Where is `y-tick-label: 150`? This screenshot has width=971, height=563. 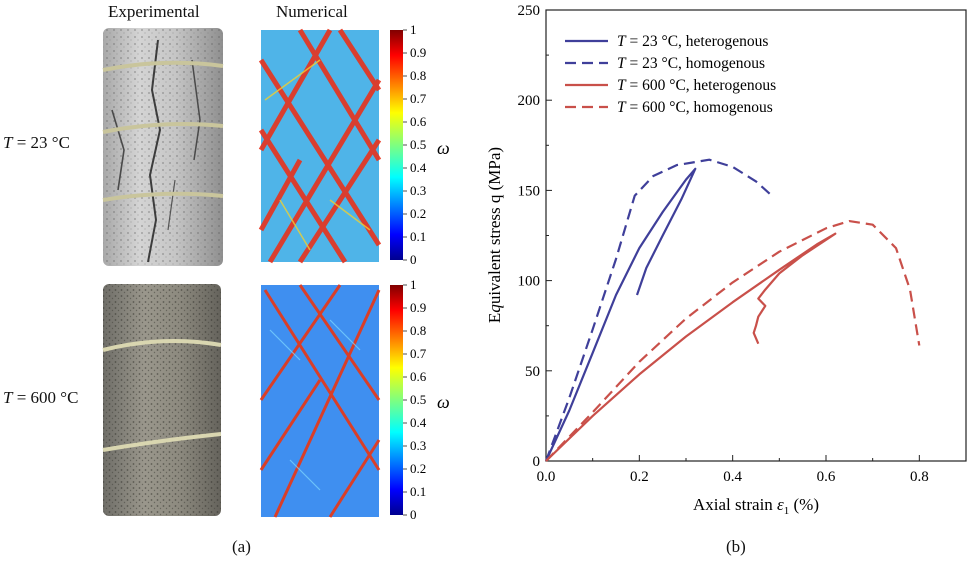 y-tick-label: 150 is located at coordinates (529, 191).